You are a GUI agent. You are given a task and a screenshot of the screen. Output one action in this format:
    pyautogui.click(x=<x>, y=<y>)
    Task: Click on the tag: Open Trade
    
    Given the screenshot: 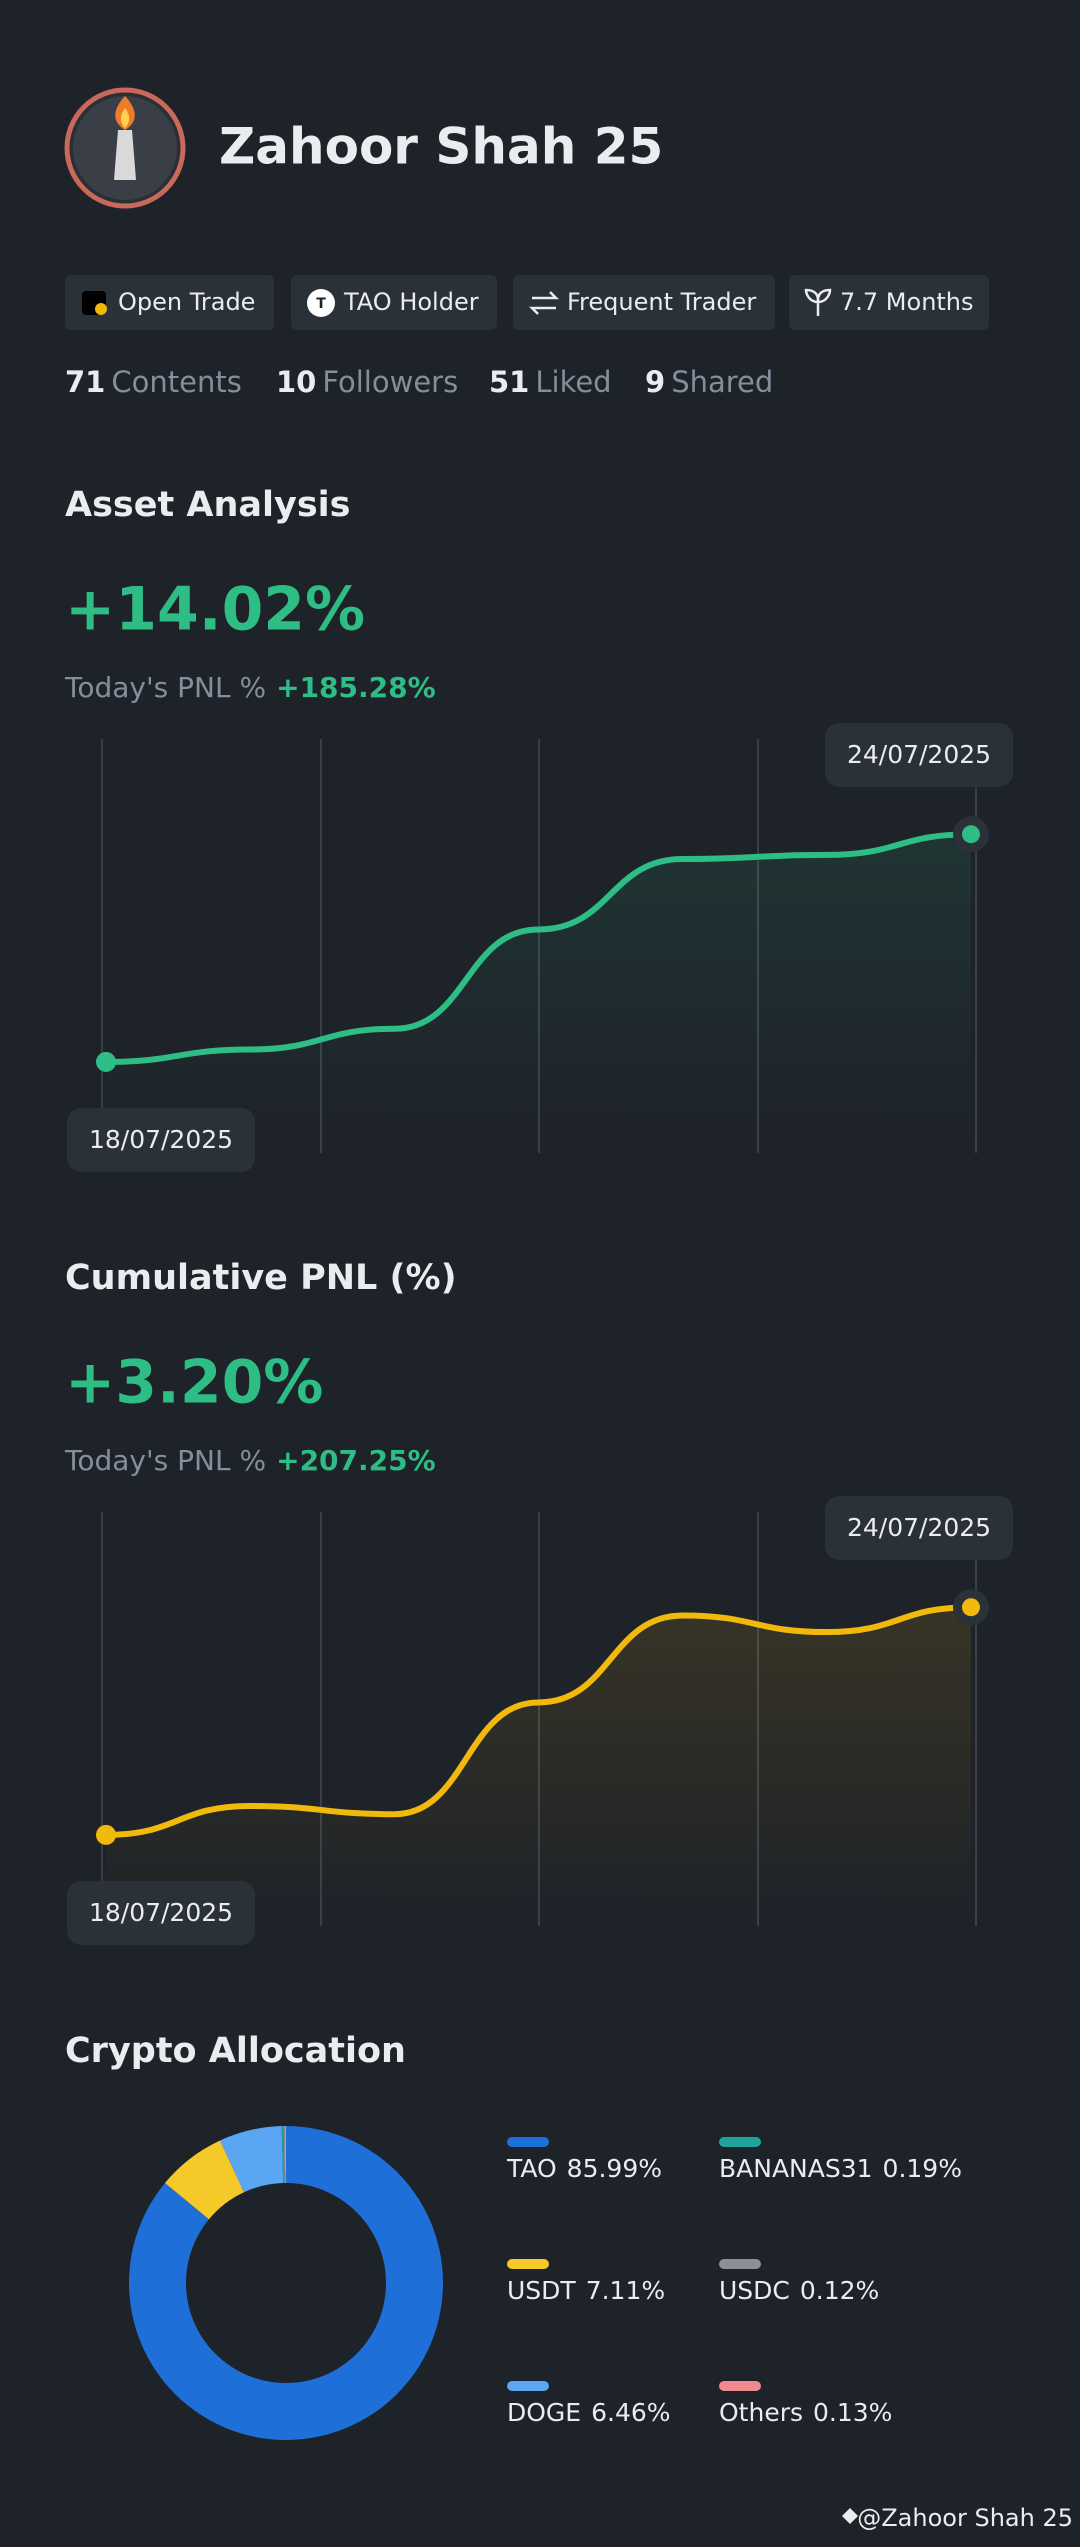 What is the action you would take?
    pyautogui.click(x=169, y=302)
    